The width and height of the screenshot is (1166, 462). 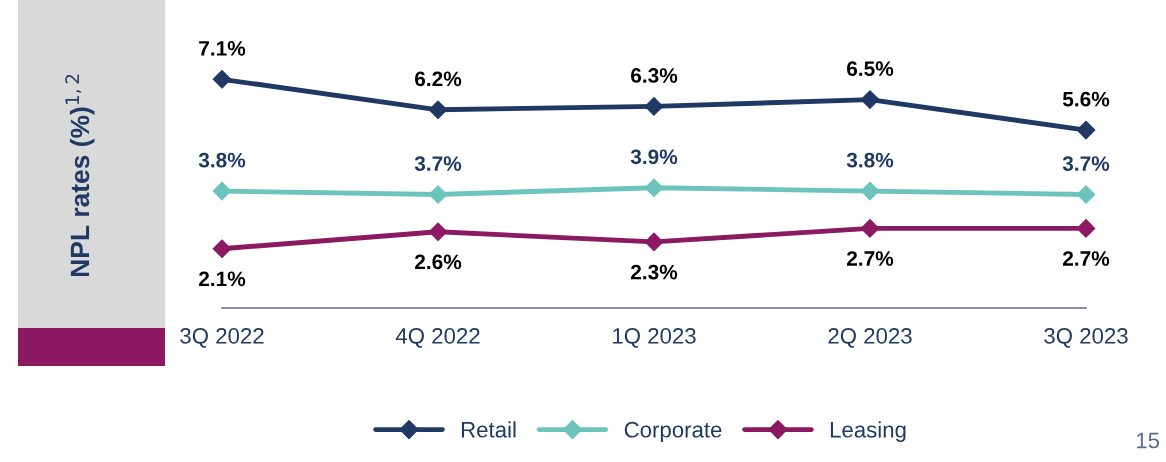 What do you see at coordinates (870, 338) in the screenshot?
I see `x-tick-label: 2Q 2023` at bounding box center [870, 338].